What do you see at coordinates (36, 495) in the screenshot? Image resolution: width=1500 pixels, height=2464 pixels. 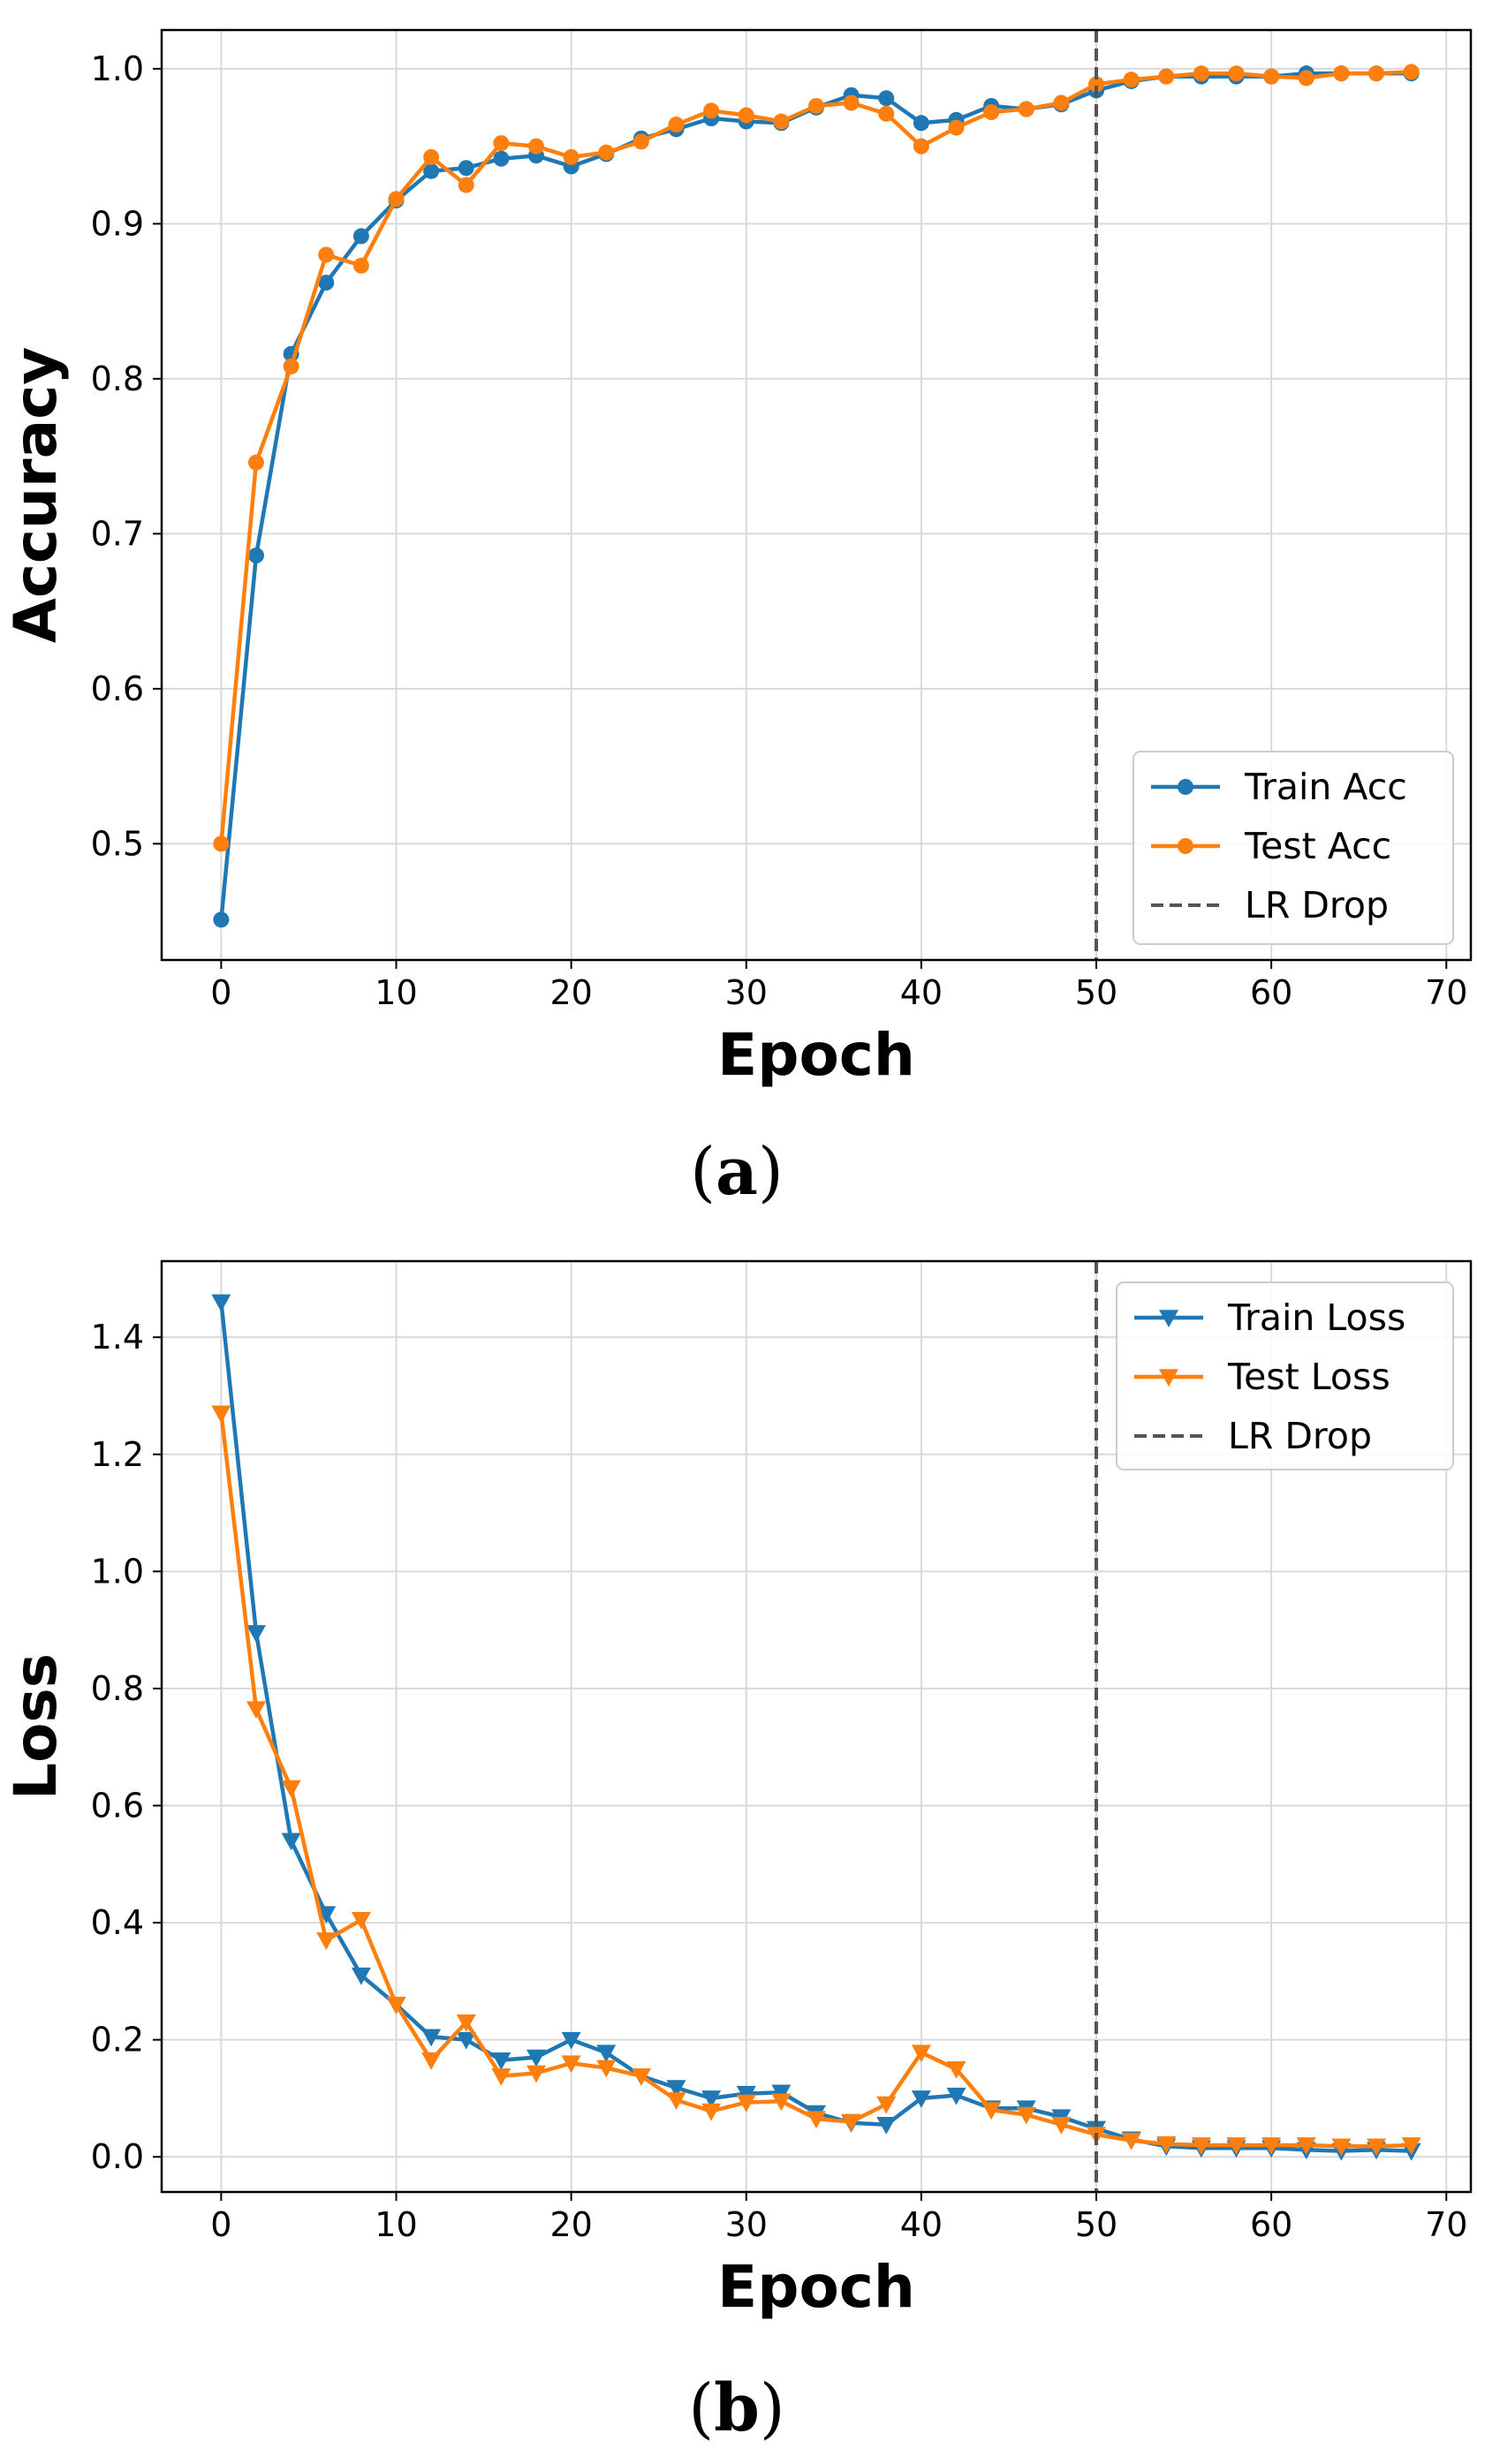 I see `y-axis-label: Accuracy` at bounding box center [36, 495].